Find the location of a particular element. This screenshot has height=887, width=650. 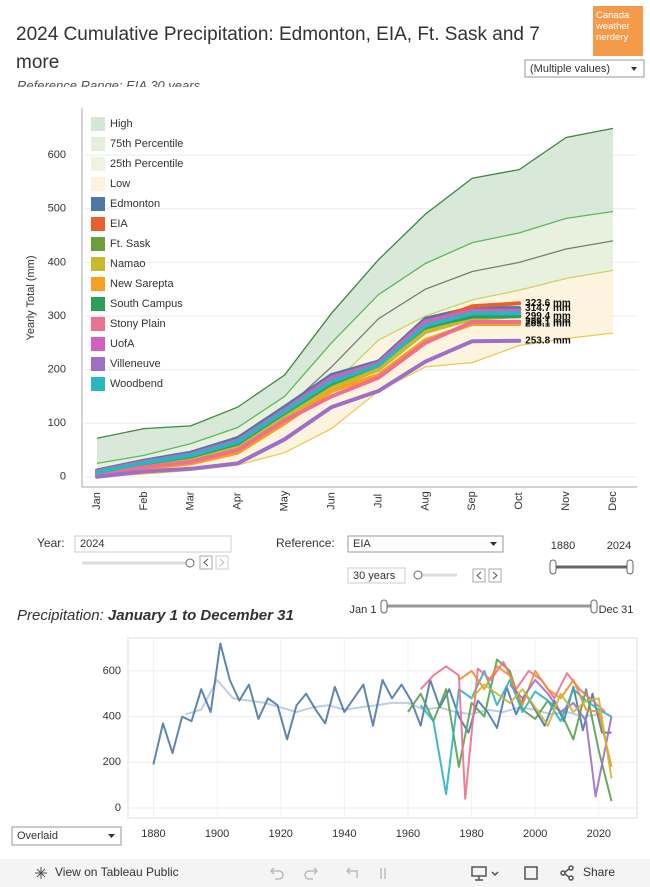

reference-dropdown is located at coordinates (425, 544).